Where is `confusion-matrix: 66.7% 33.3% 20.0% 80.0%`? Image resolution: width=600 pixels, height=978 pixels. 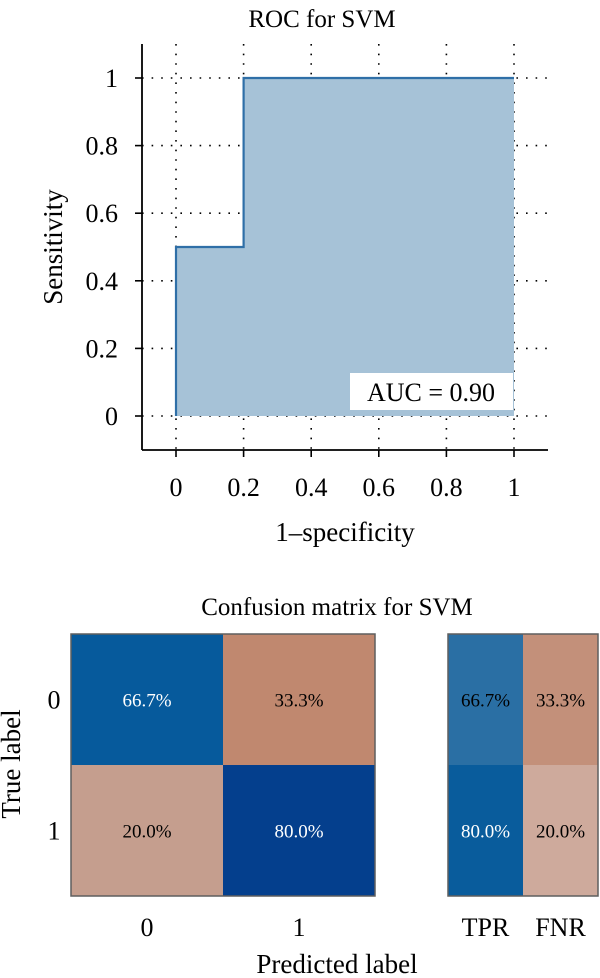
confusion-matrix: 66.7% 33.3% 20.0% 80.0% is located at coordinates (223, 765).